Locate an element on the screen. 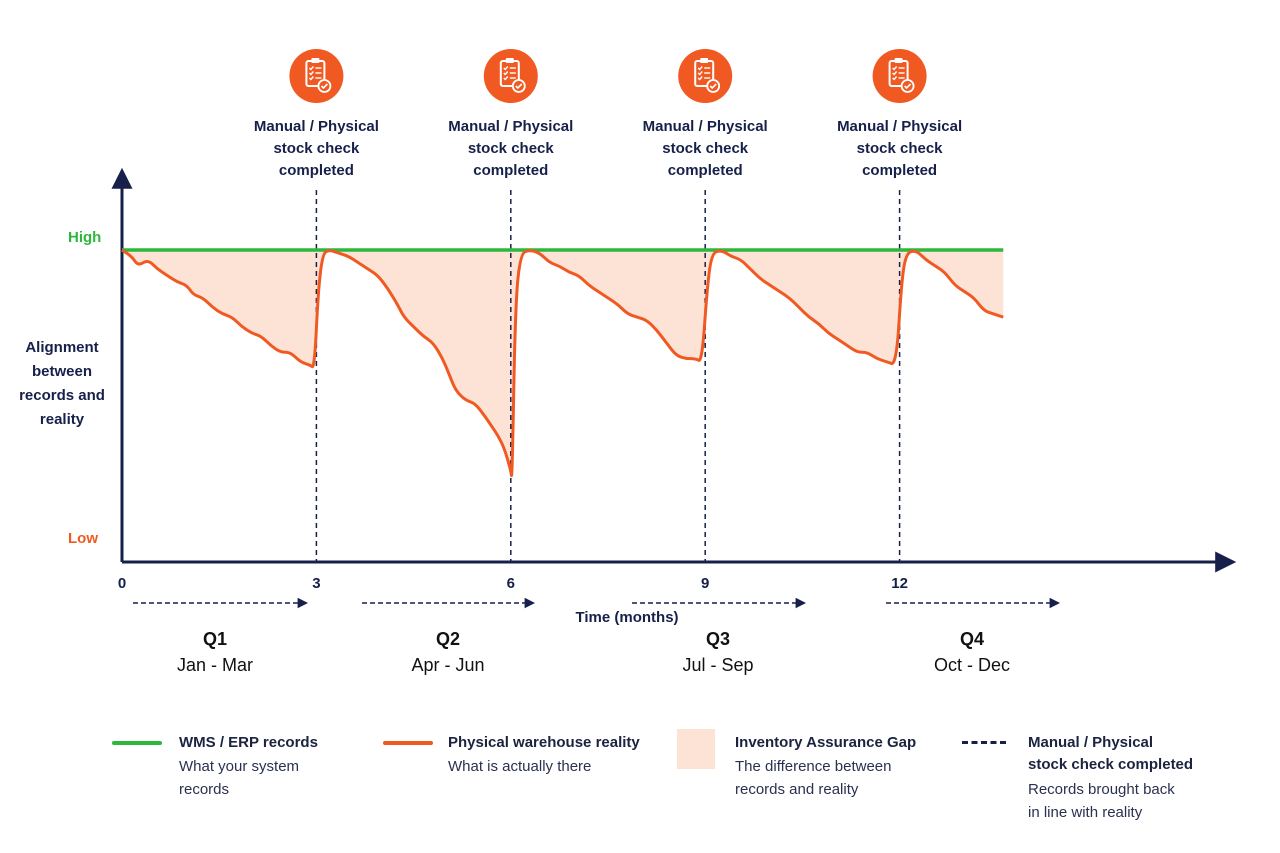  quarter-months: Oct - Dec is located at coordinates (972, 665).